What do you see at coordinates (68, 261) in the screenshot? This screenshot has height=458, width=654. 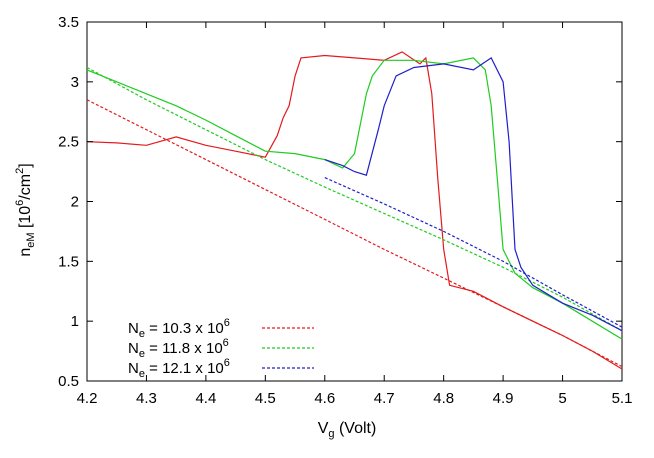 I see `y-tick-label: 1.5` at bounding box center [68, 261].